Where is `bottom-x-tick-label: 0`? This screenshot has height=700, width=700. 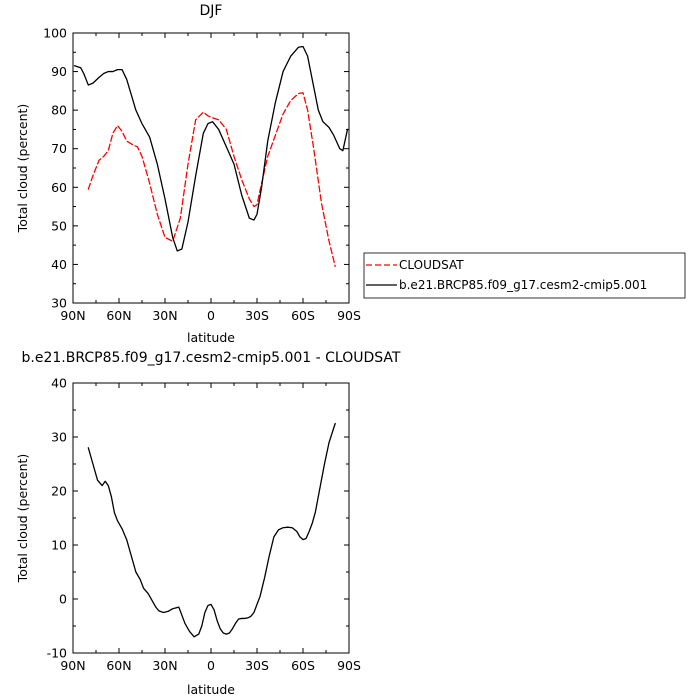
bottom-x-tick-label: 0 is located at coordinates (211, 665).